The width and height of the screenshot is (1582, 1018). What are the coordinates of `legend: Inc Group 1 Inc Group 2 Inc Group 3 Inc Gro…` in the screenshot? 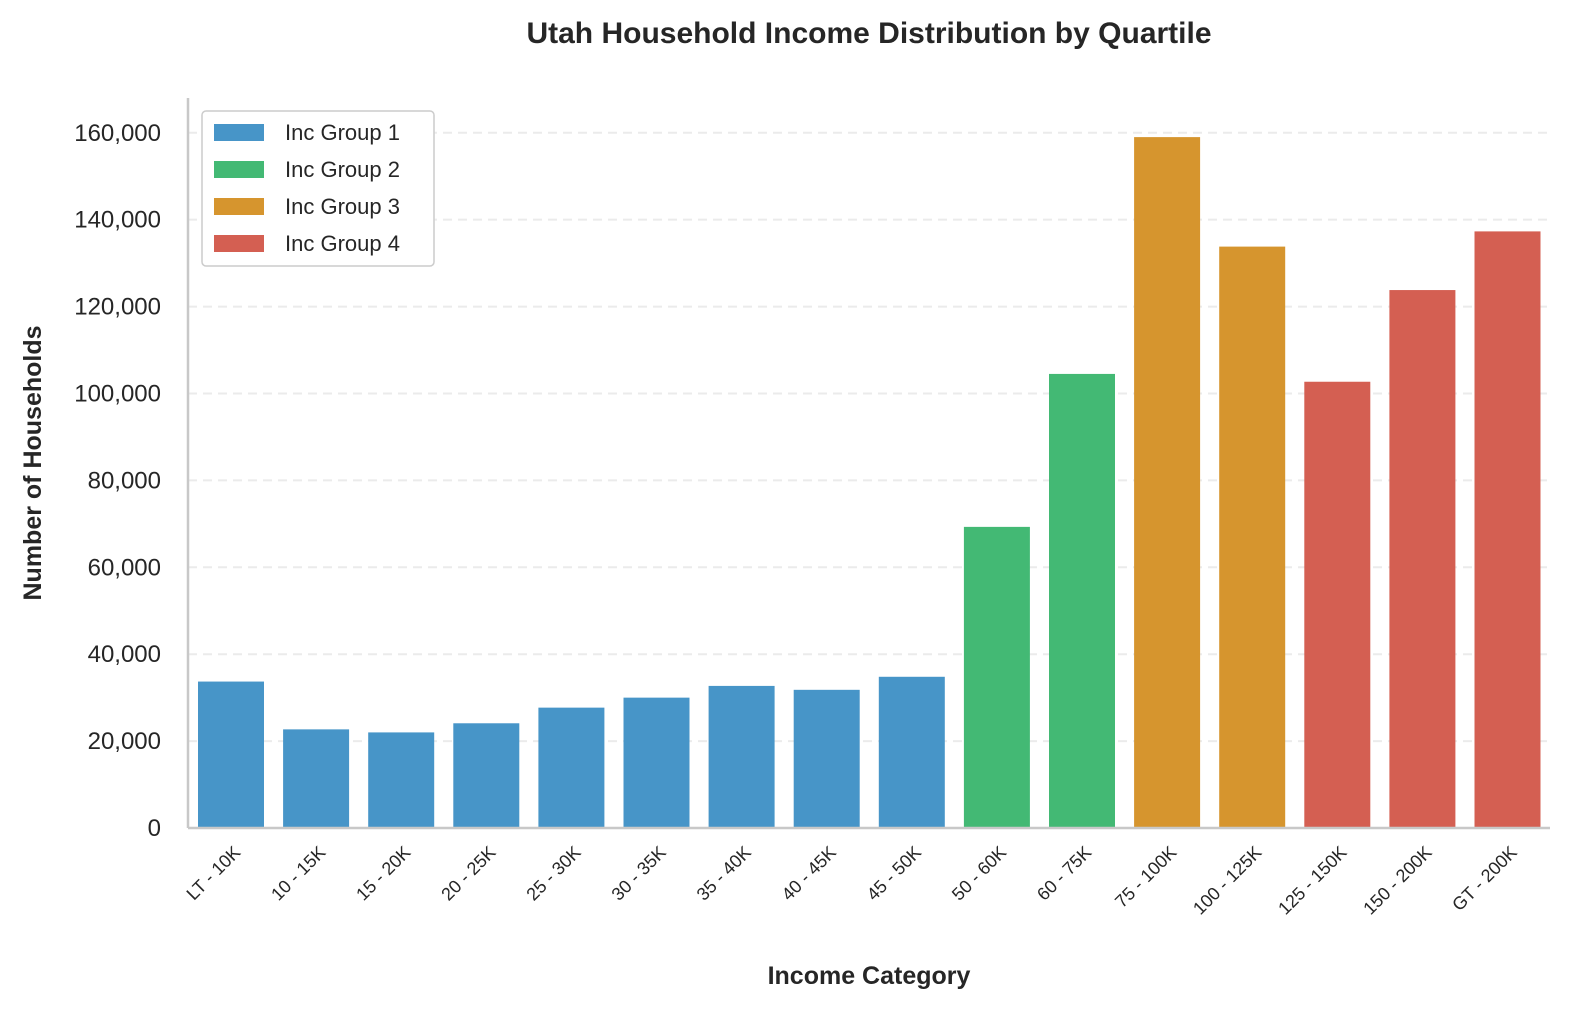 It's located at (318, 188).